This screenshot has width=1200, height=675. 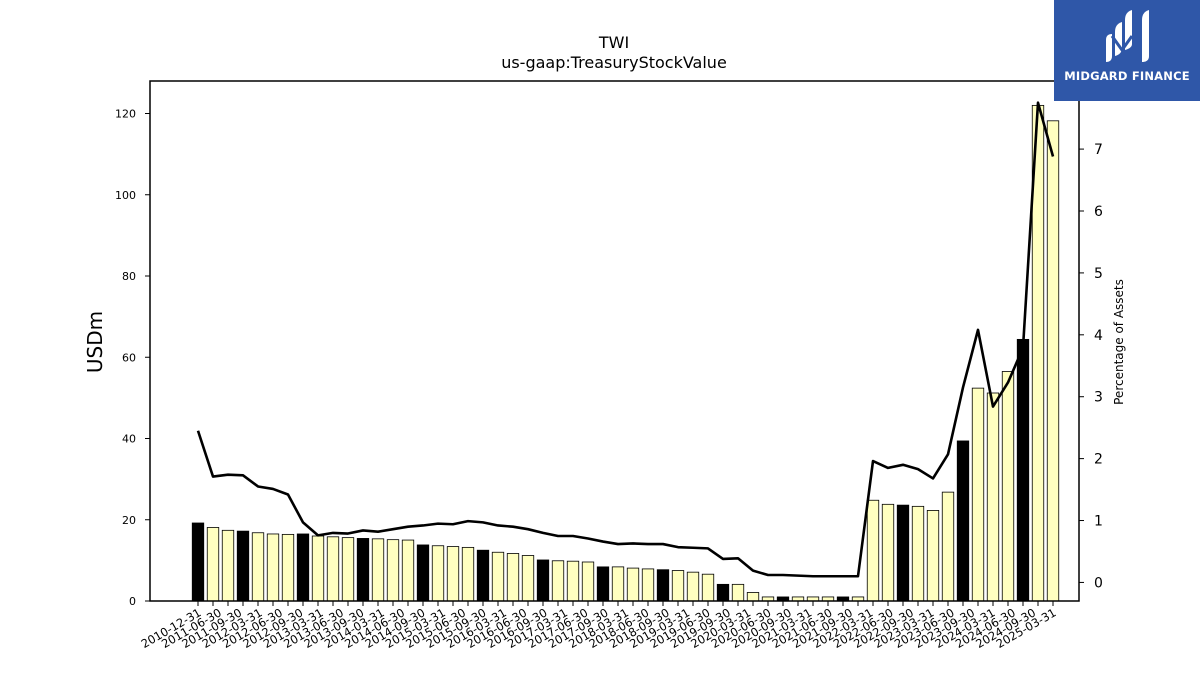 I want to click on y2-tick-label: 1, so click(x=1098, y=522).